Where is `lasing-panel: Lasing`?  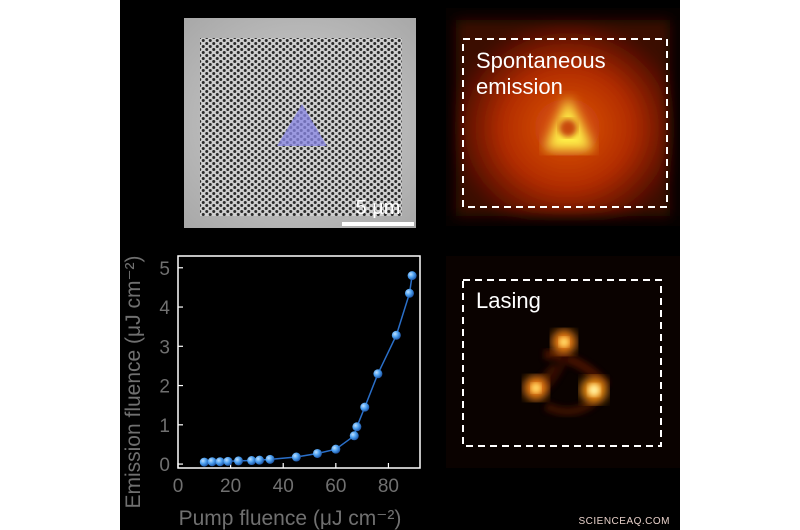 lasing-panel: Lasing is located at coordinates (563, 362).